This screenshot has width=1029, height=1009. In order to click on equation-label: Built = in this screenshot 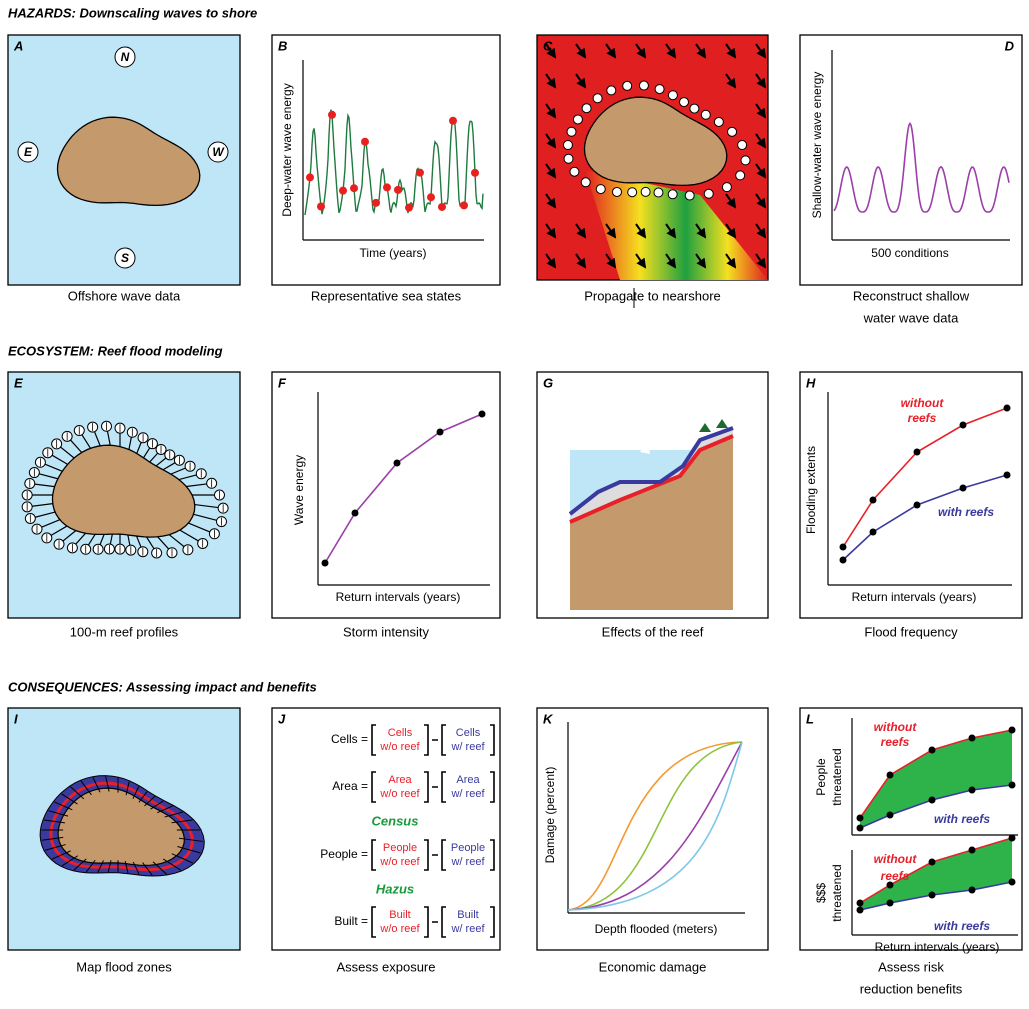, I will do `click(351, 921)`.